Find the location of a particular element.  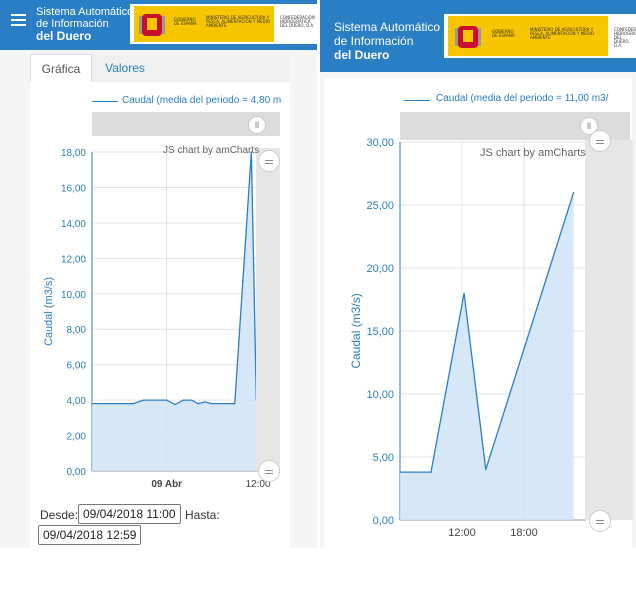

chart-credit-right: JS chart by amCharts is located at coordinates (533, 153).